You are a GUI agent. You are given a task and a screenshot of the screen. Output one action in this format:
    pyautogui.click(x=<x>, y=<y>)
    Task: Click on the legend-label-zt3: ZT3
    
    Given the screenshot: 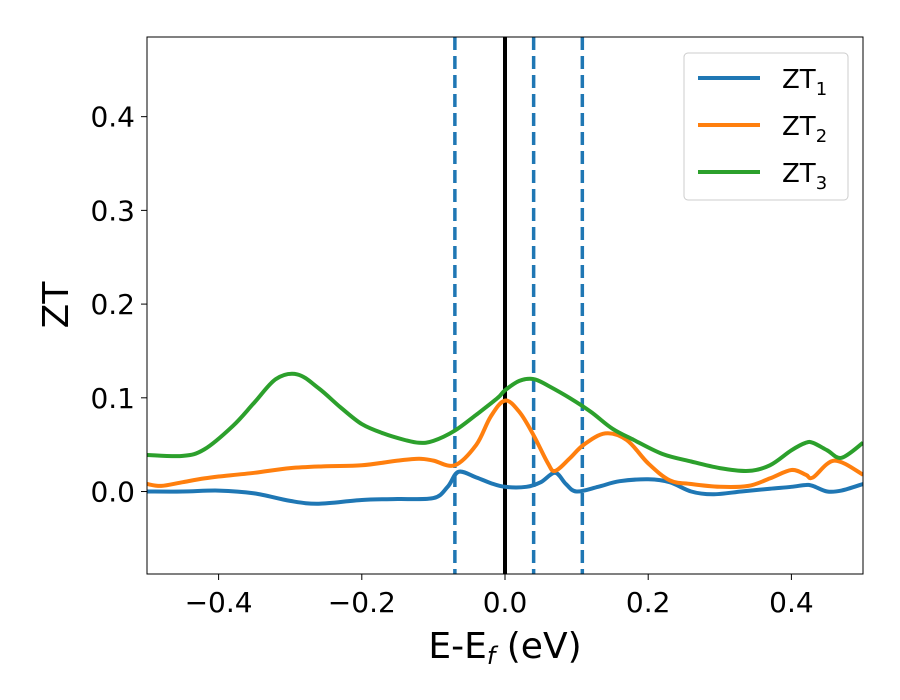 What is the action you would take?
    pyautogui.click(x=804, y=176)
    